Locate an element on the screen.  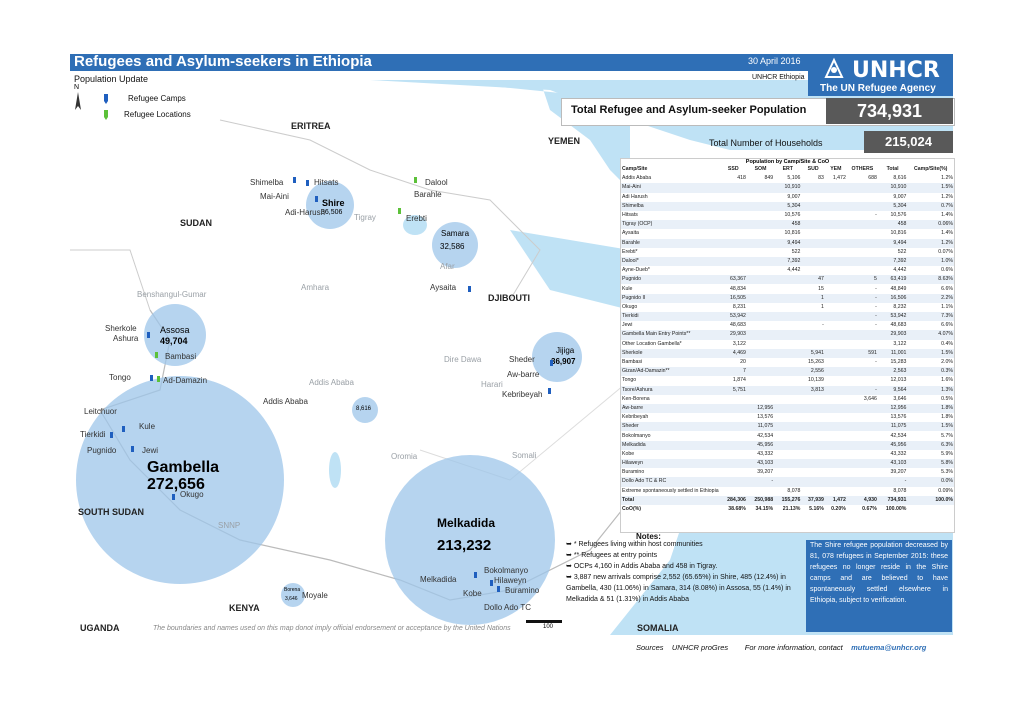
table-cell: 15 is located at coordinates (821, 288).